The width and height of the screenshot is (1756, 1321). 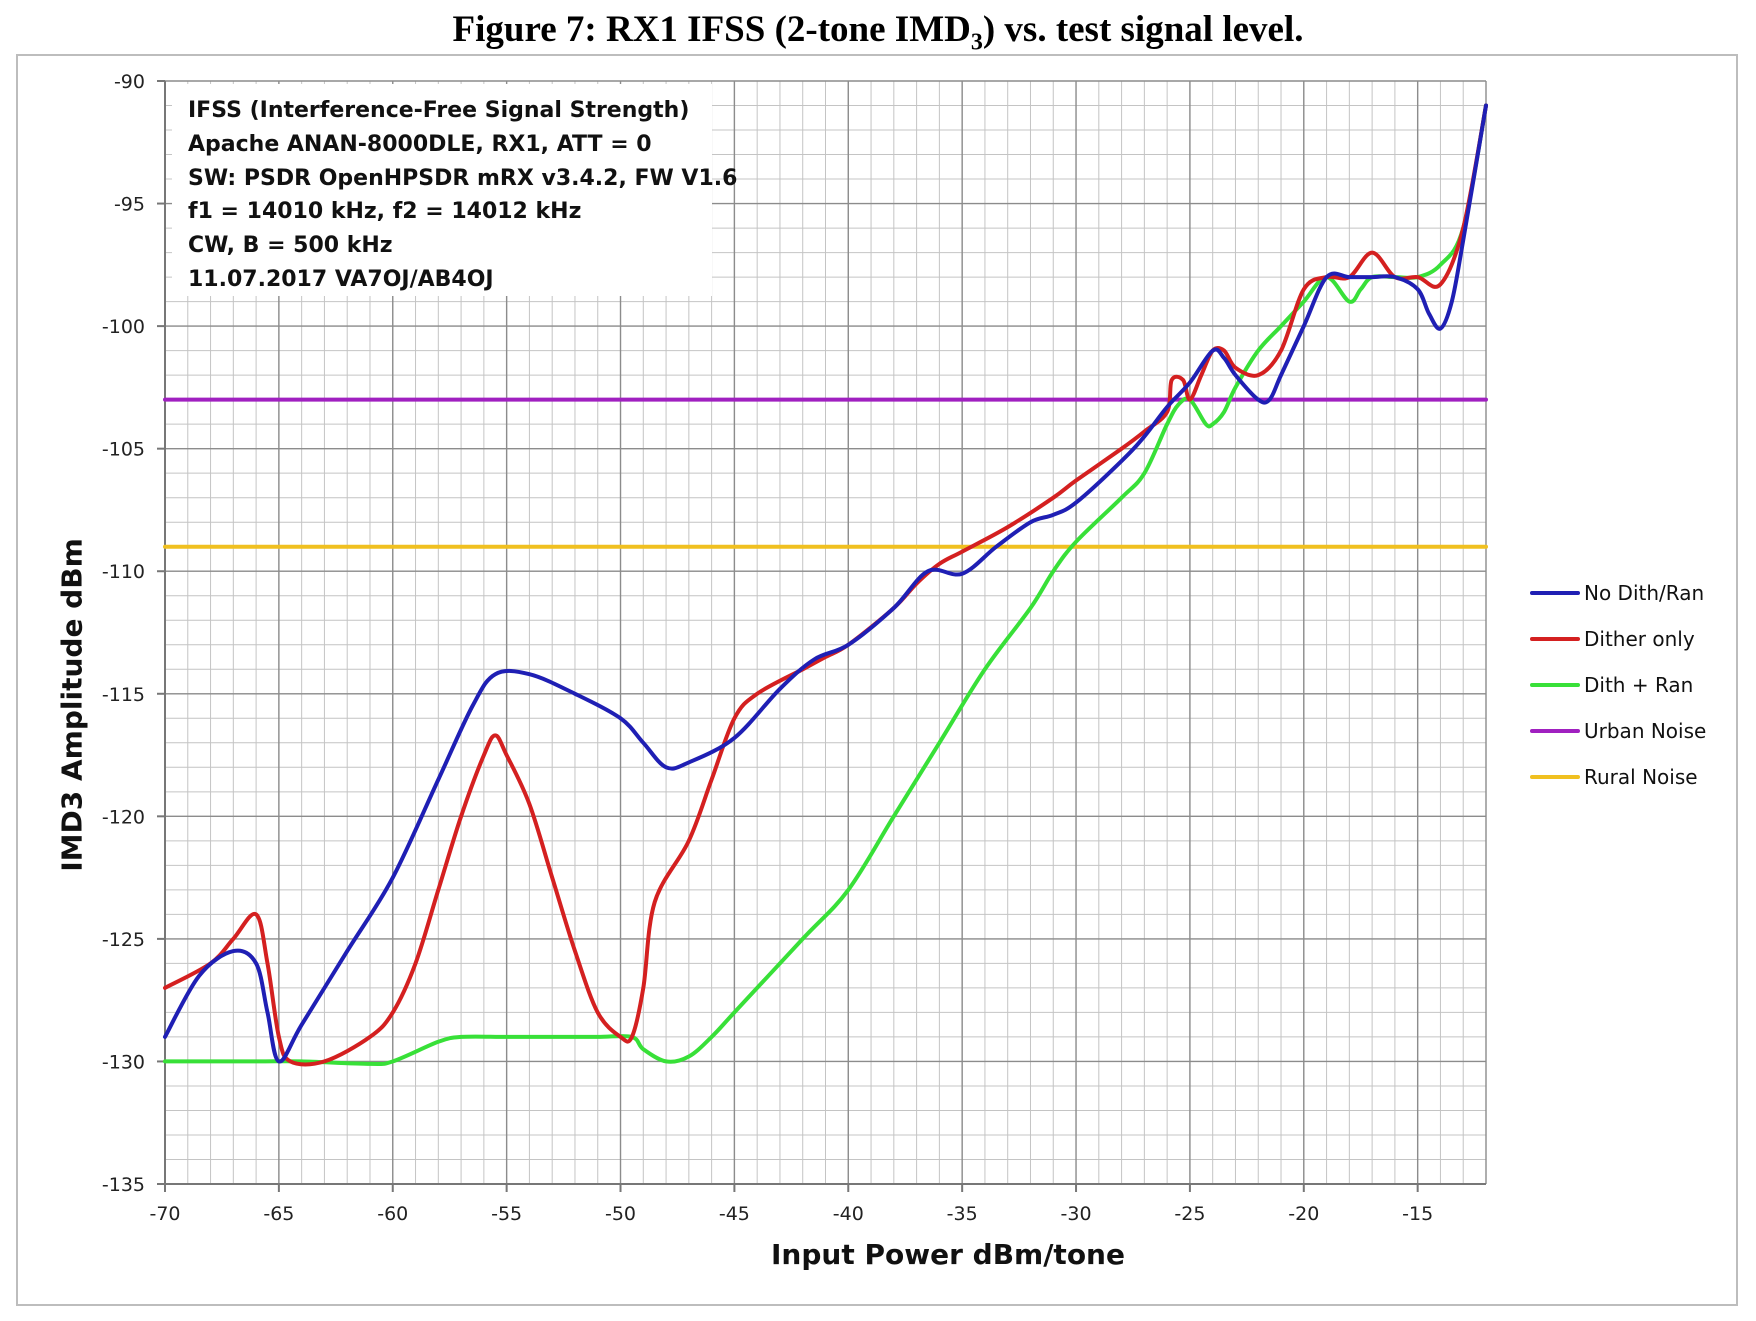 What do you see at coordinates (791, 1214) in the screenshot?
I see `x-tick-labels: -70 -65 -60 -55 -50 -45 -40 -35 -30 -25 -20 -15` at bounding box center [791, 1214].